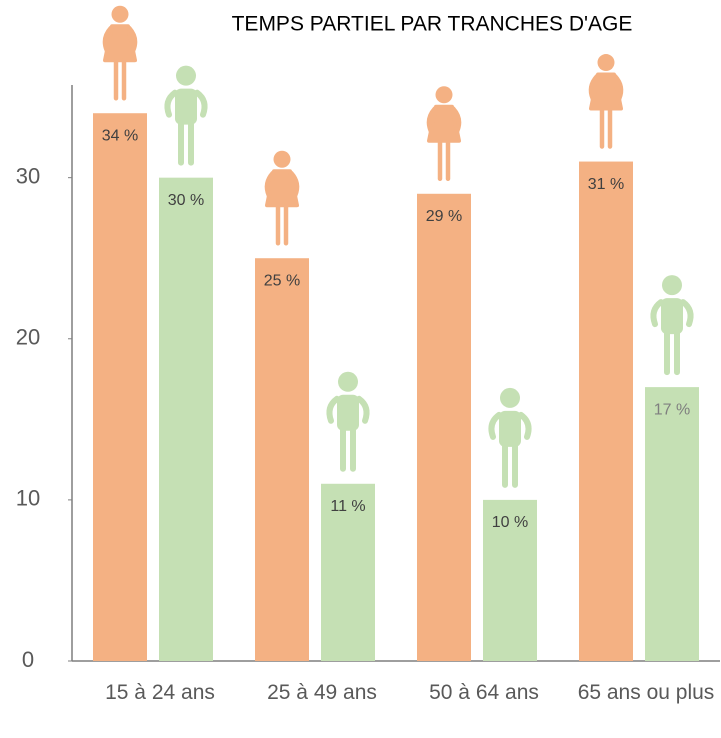 Image resolution: width=721 pixels, height=738 pixels. Describe the element at coordinates (28, 337) in the screenshot. I see `y-tick-label: 20` at that location.